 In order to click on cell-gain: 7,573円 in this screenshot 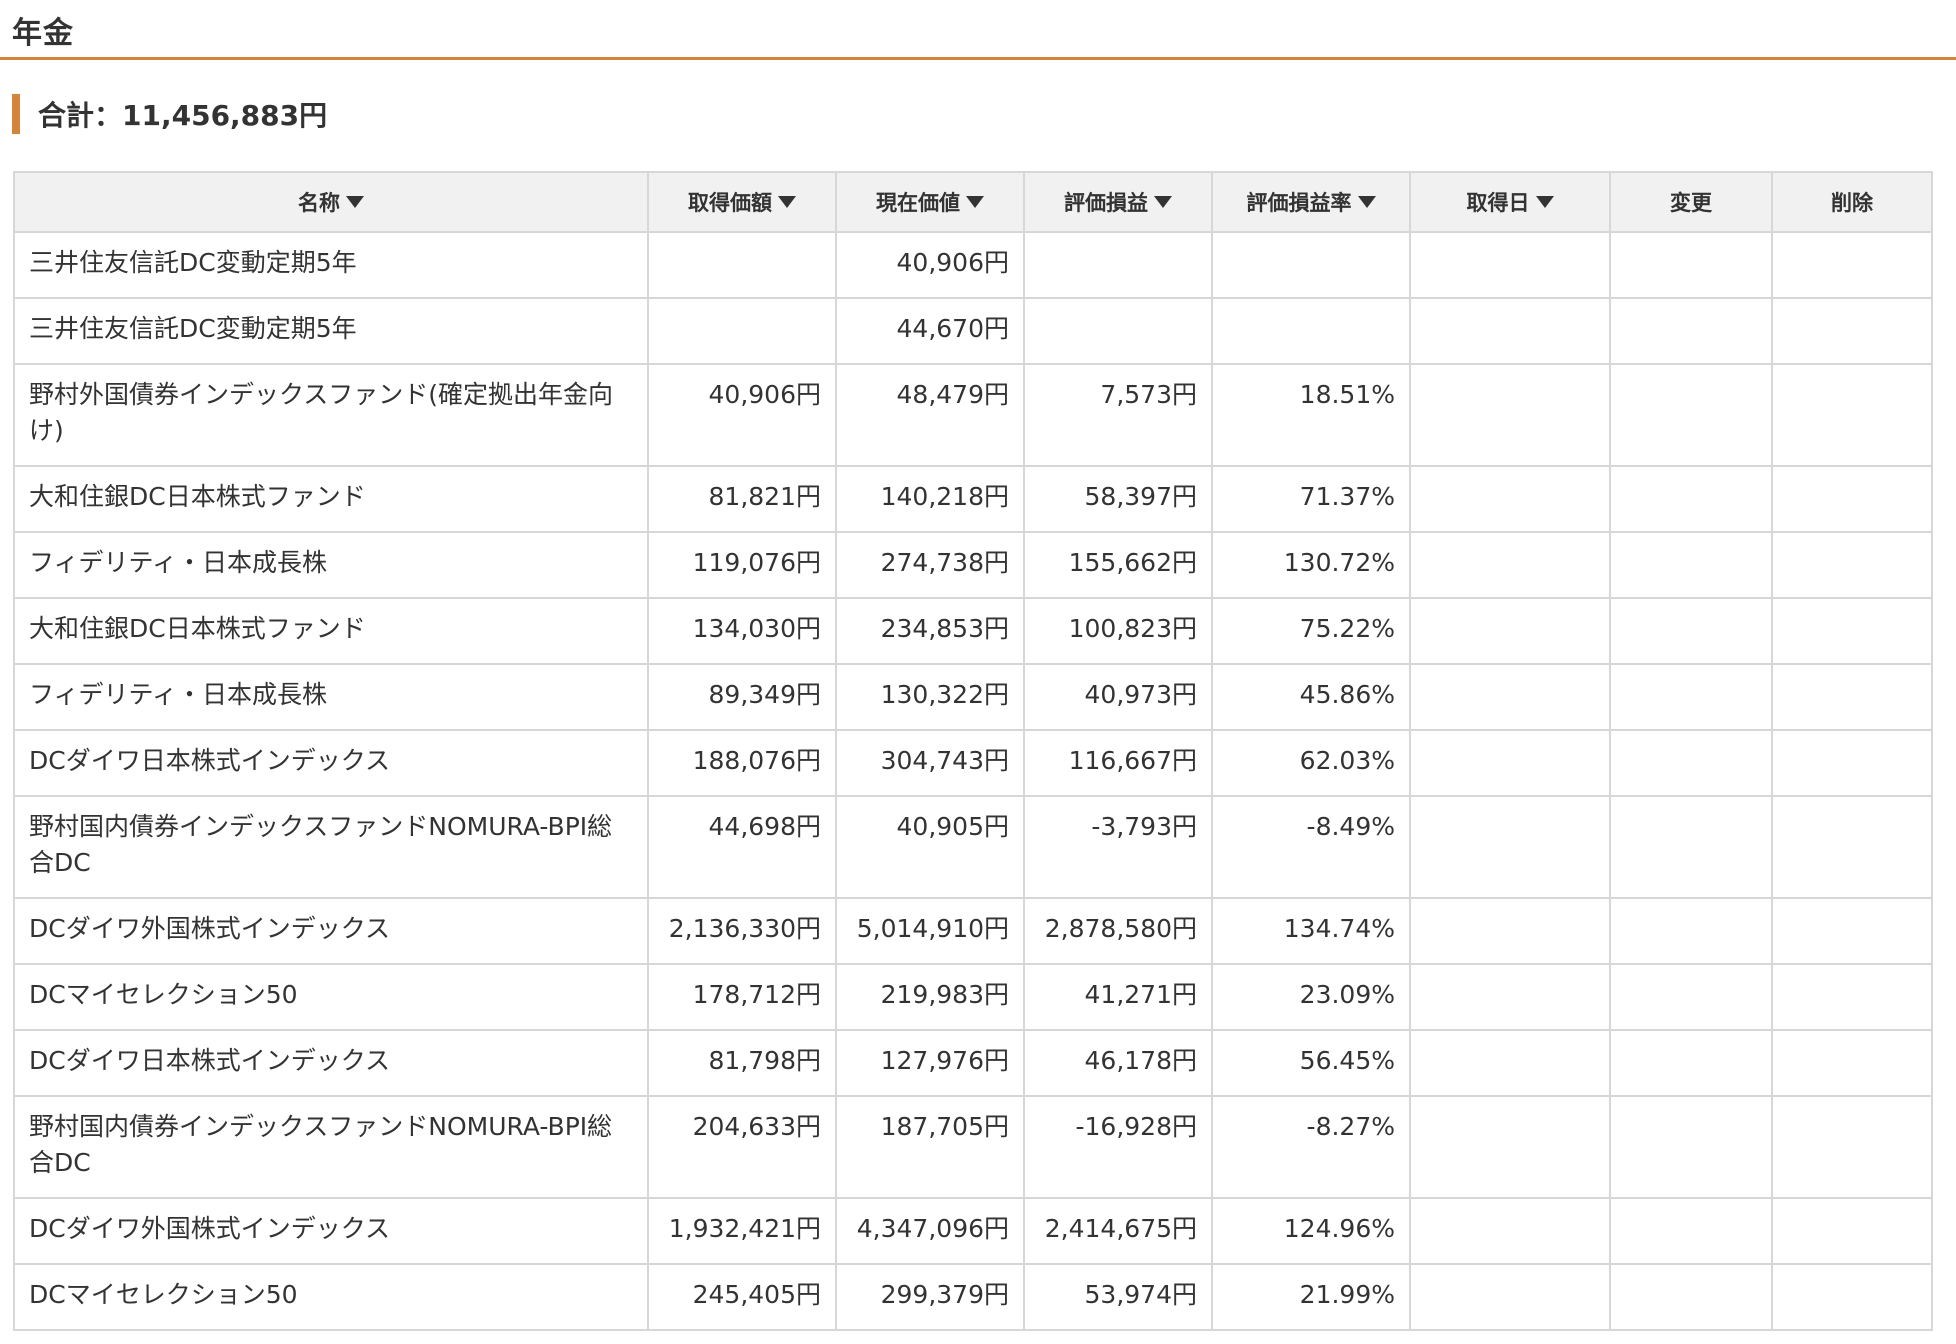, I will do `click(1118, 415)`.